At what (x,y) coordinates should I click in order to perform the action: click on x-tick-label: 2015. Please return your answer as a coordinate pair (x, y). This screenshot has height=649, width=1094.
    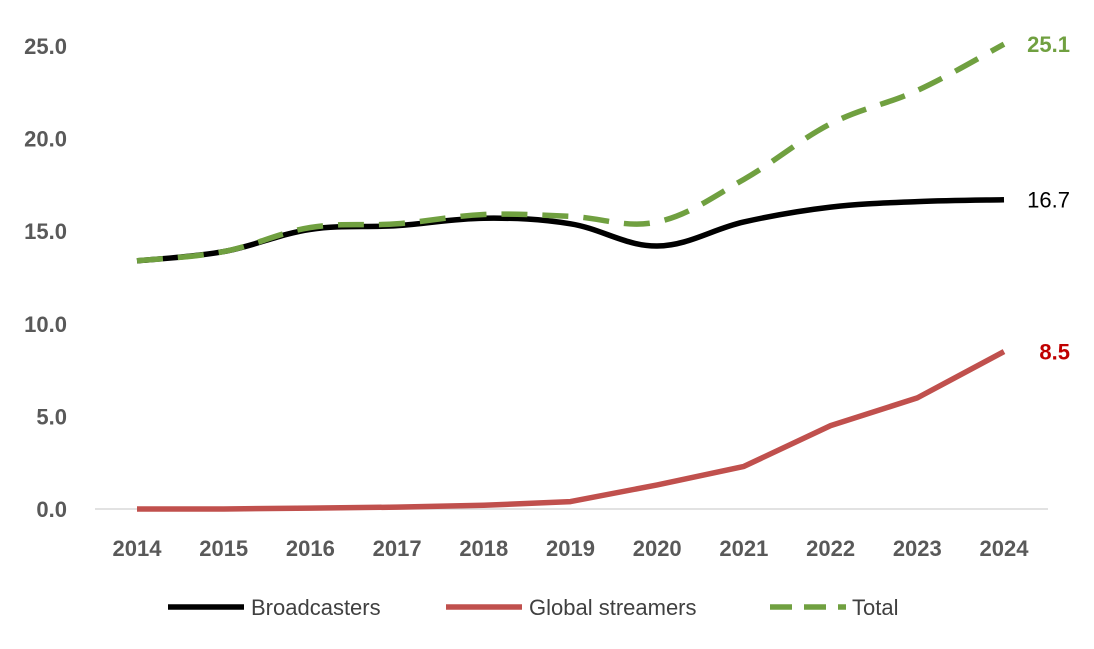
    Looking at the image, I should click on (223, 548).